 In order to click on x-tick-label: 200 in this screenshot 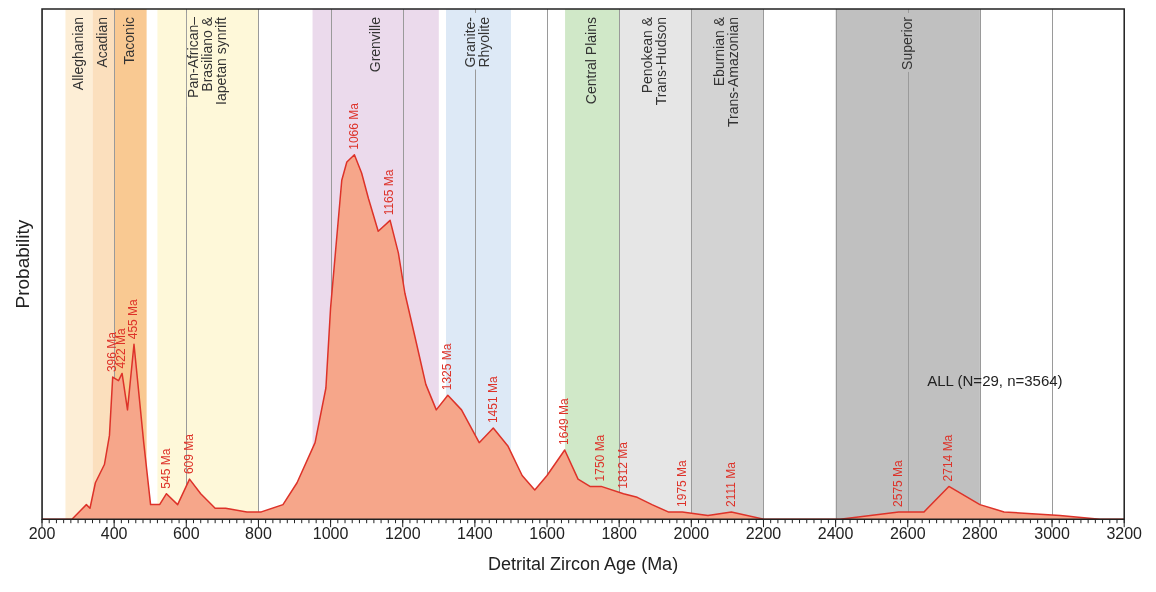, I will do `click(42, 534)`.